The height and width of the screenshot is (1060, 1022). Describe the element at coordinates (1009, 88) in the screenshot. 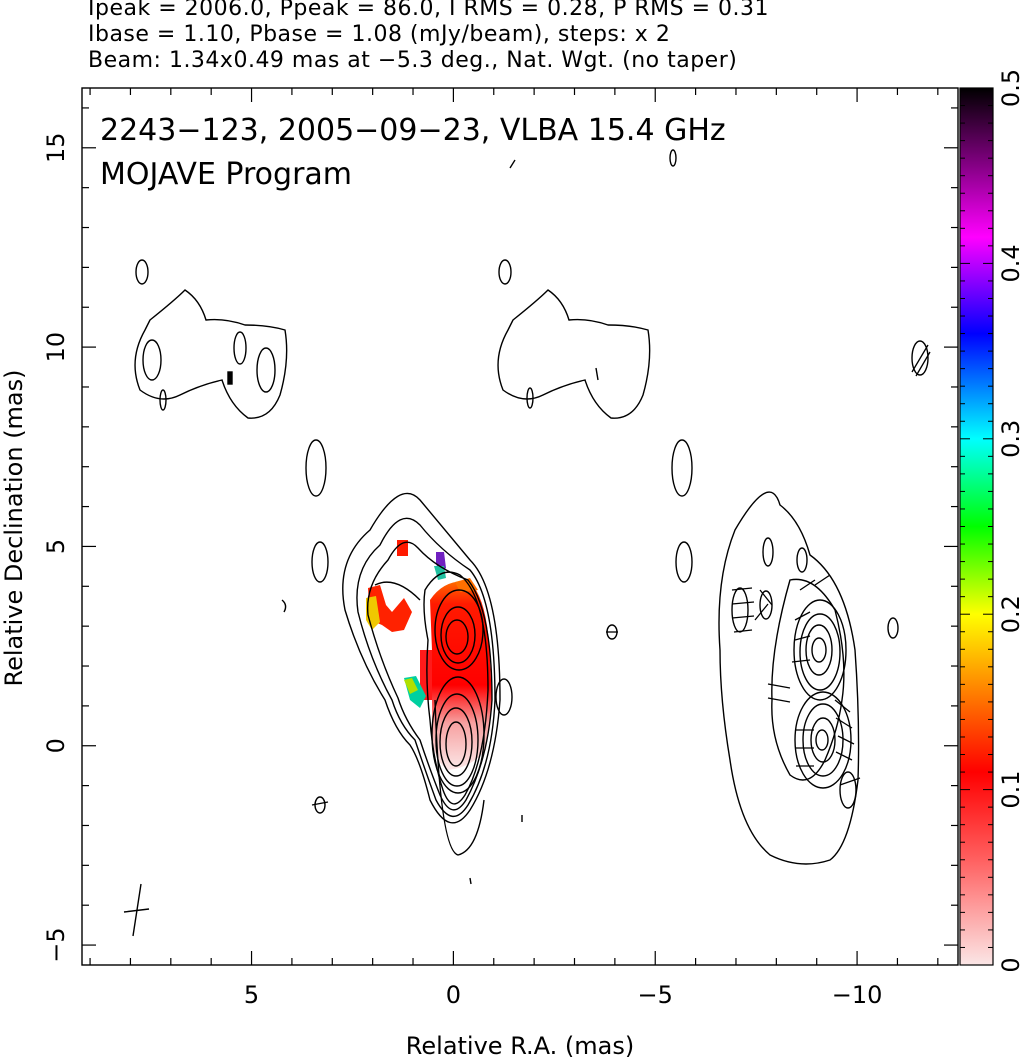

I see `colorbar-tick-label: 0.5` at that location.